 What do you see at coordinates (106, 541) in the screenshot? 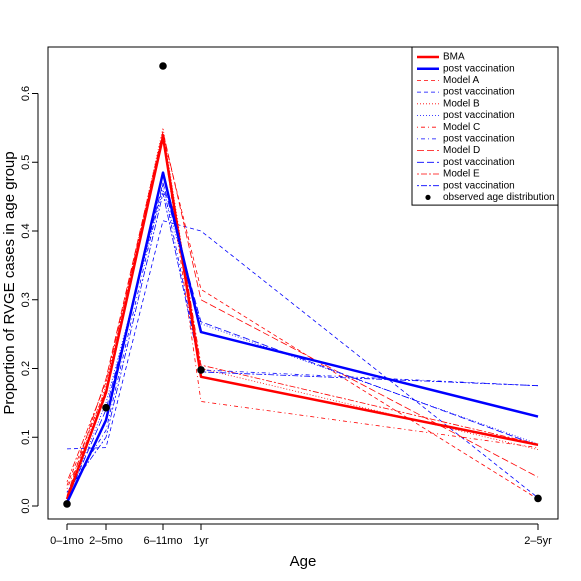
I see `x-tick-label: 2–5mo` at bounding box center [106, 541].